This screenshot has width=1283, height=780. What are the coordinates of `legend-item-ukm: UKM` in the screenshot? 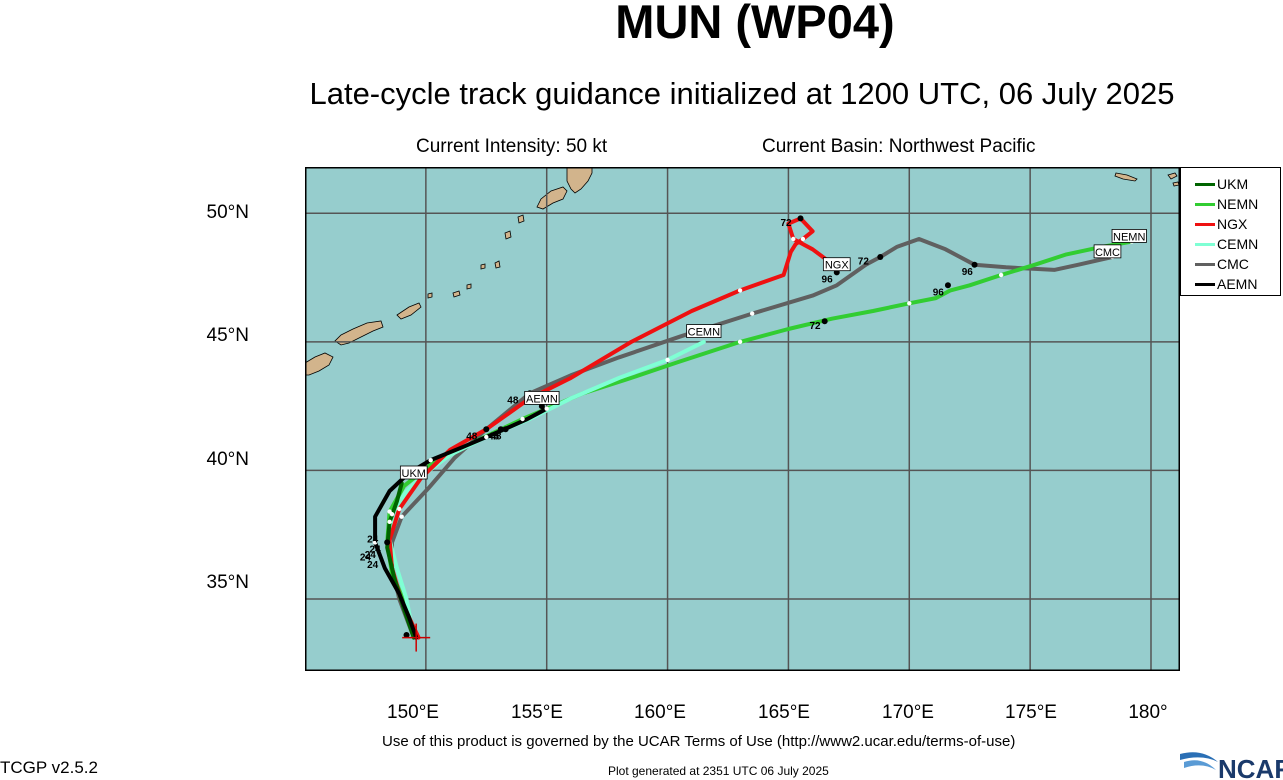 It's located at (1221, 184).